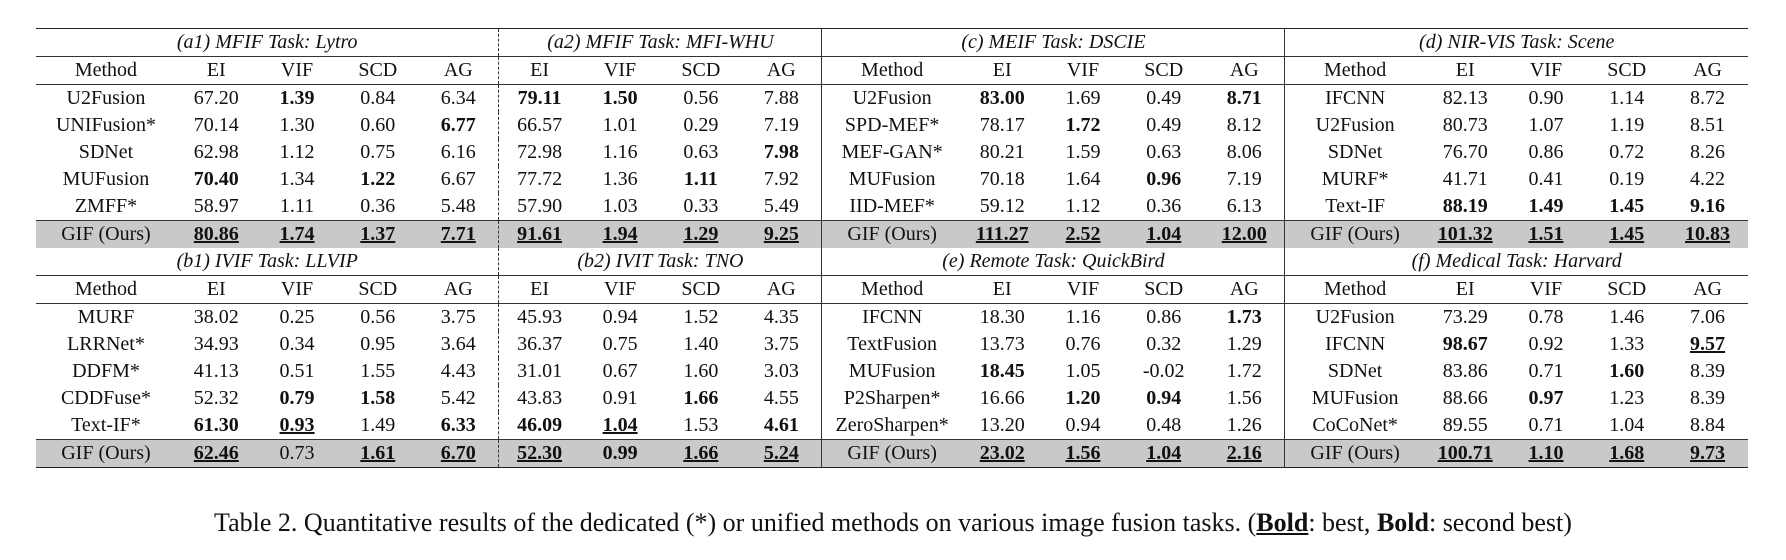  Describe the element at coordinates (700, 179) in the screenshot. I see `cell: 1.11` at that location.